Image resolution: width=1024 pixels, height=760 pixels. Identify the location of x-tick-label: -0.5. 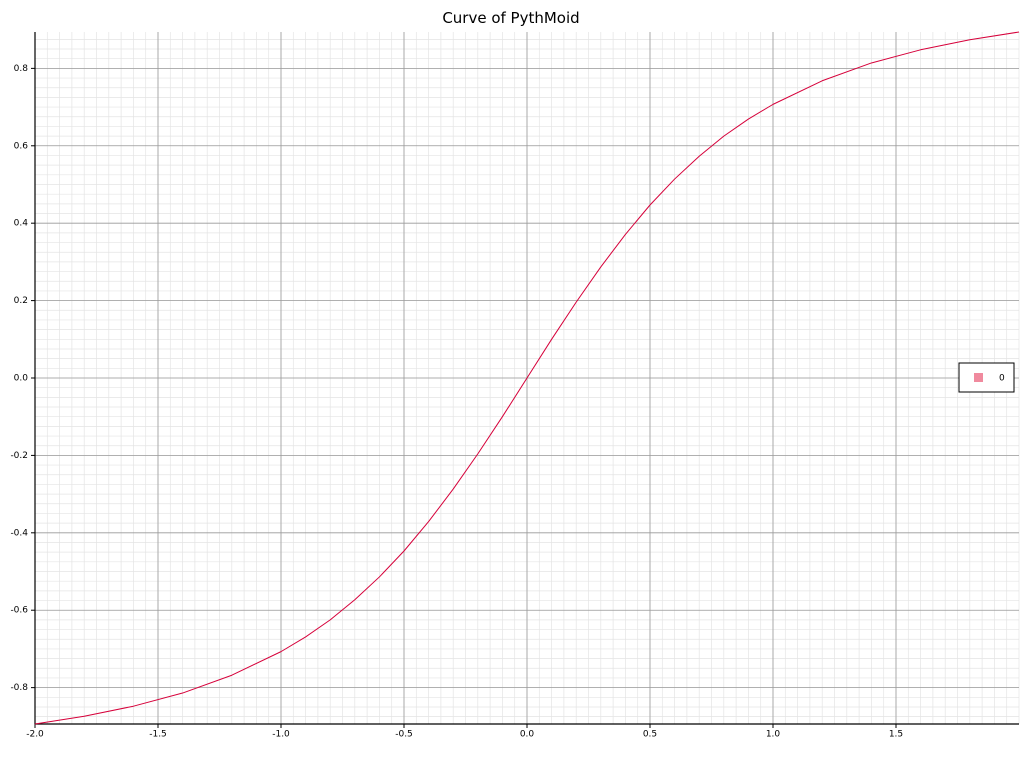
(404, 735).